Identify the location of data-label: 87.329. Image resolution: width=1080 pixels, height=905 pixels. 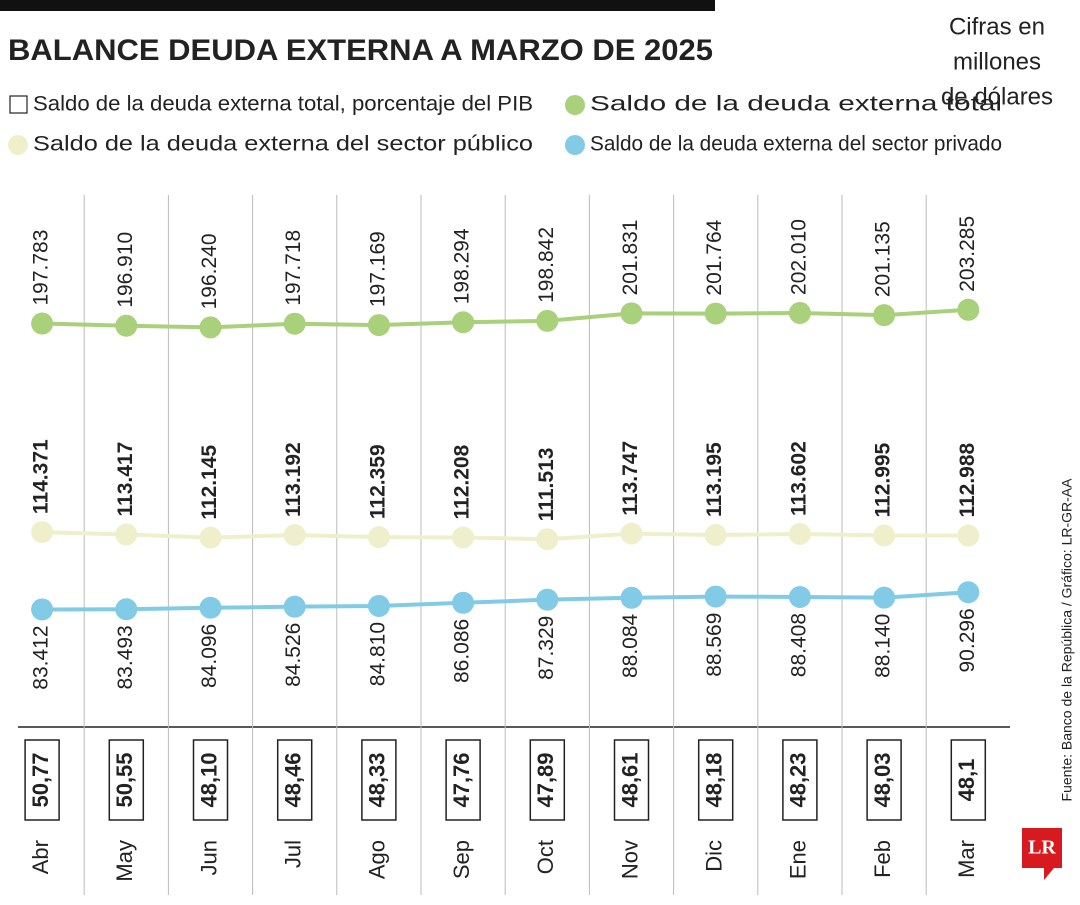
(546, 648).